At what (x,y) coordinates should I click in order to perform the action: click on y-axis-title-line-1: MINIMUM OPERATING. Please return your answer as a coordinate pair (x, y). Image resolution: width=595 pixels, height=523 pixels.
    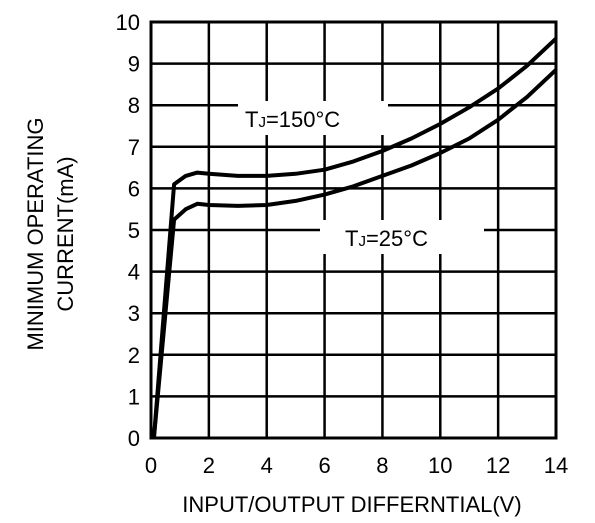
    Looking at the image, I should click on (35, 233).